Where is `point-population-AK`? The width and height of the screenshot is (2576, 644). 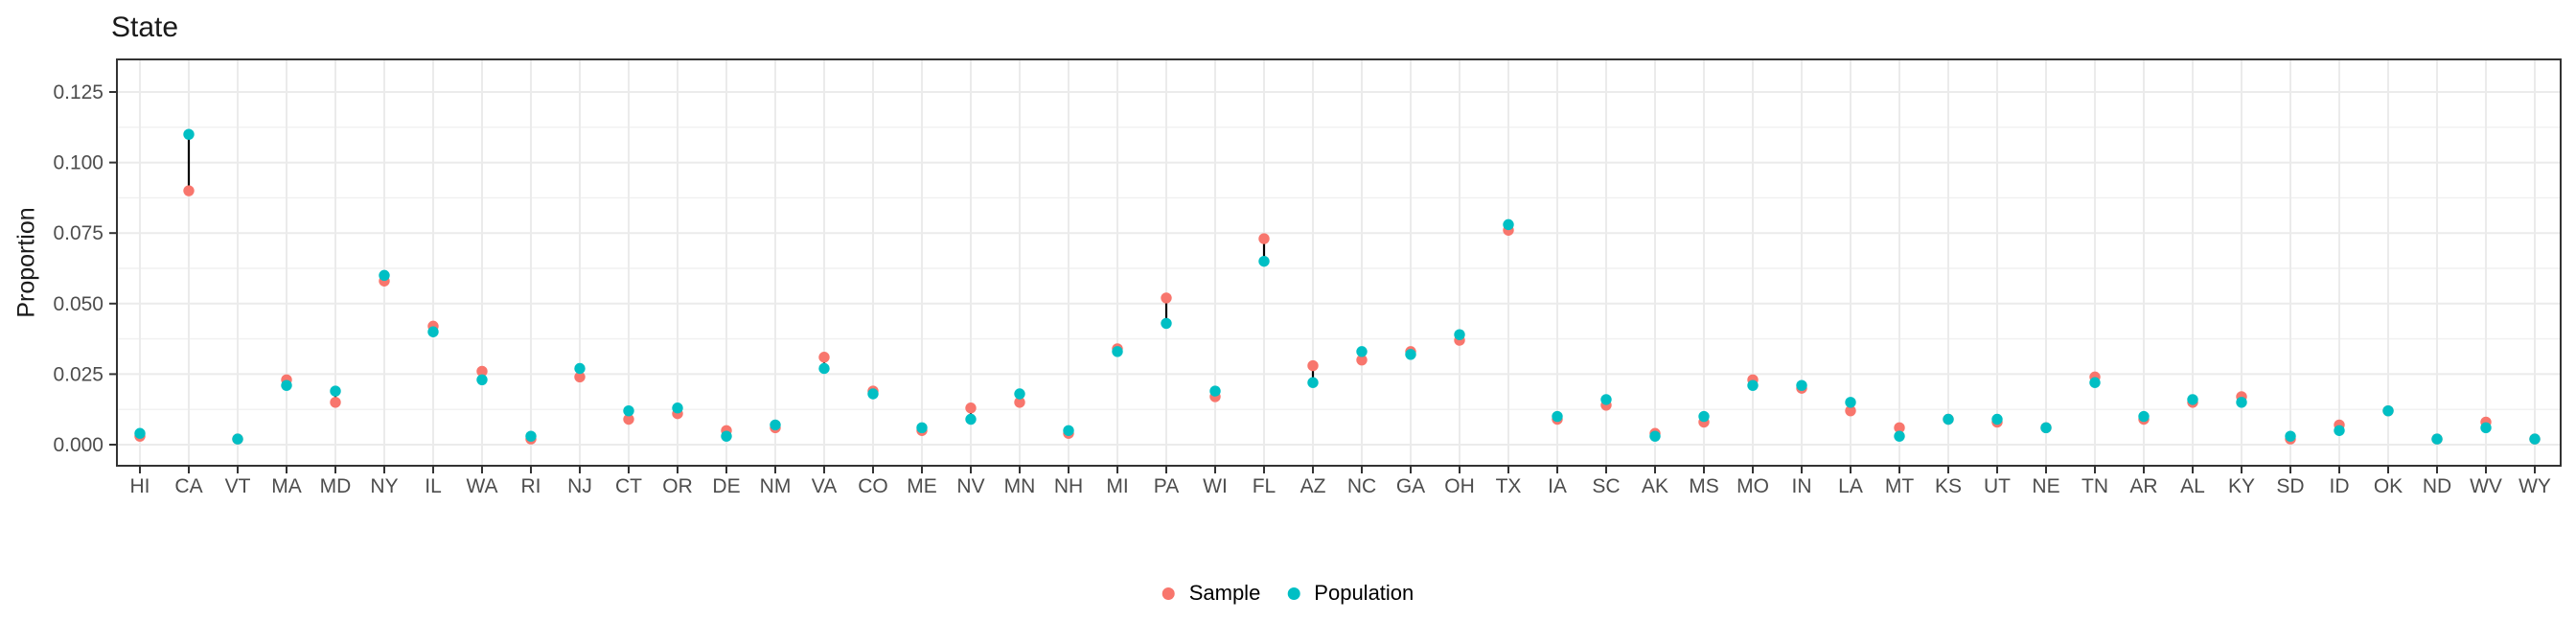 point-population-AK is located at coordinates (1655, 436).